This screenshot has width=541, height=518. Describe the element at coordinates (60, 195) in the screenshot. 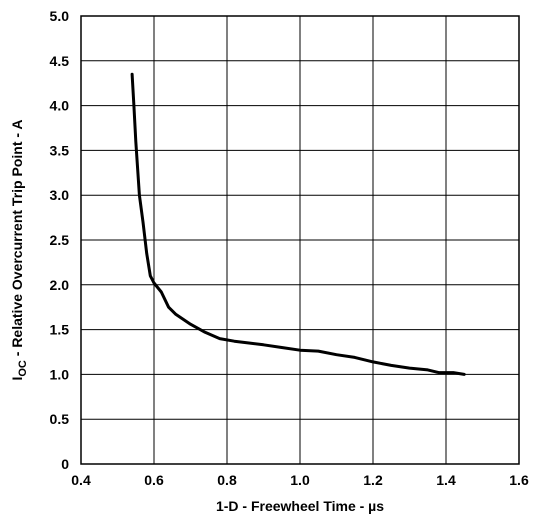

I see `y-tick-label-6: 3.0` at that location.